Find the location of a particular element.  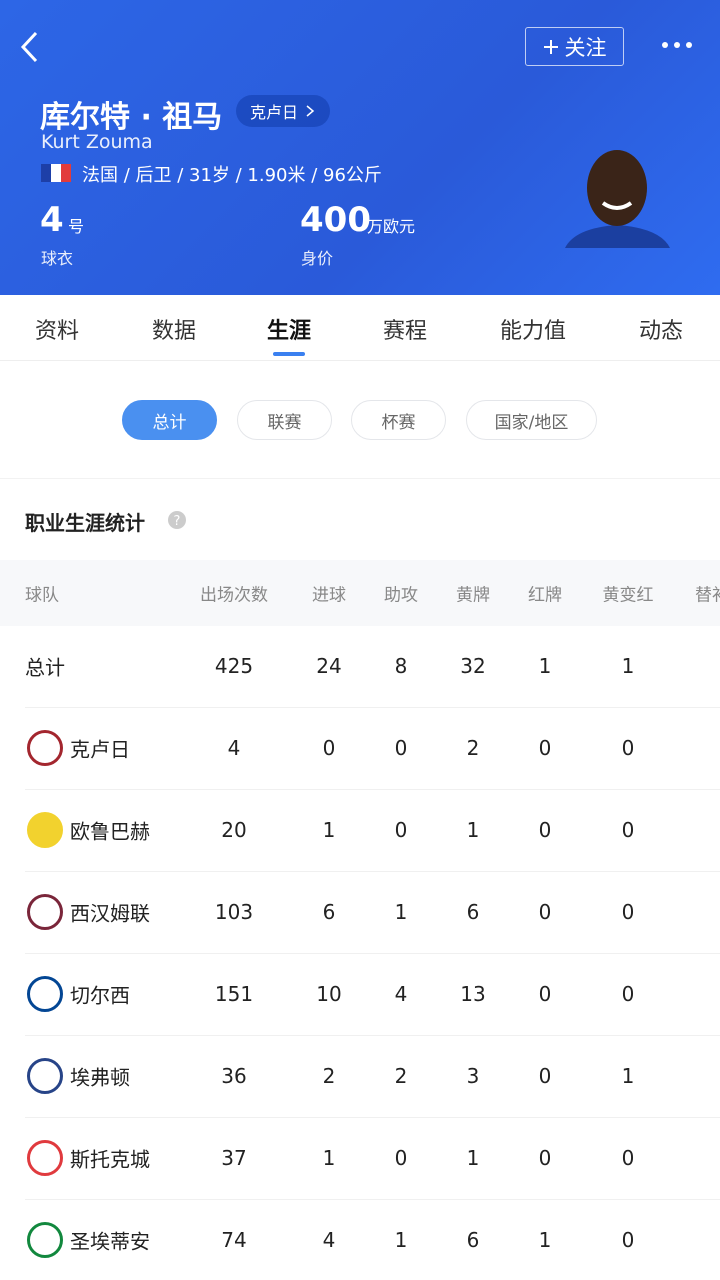

team-name: 圣埃蒂安 is located at coordinates (110, 1241).